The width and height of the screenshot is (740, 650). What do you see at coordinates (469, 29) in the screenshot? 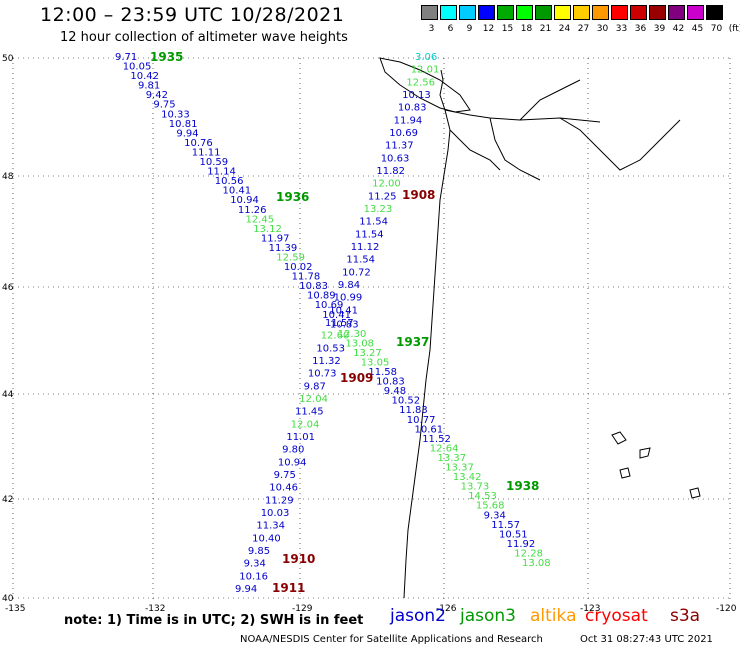
I see `scale-label: 9` at bounding box center [469, 29].